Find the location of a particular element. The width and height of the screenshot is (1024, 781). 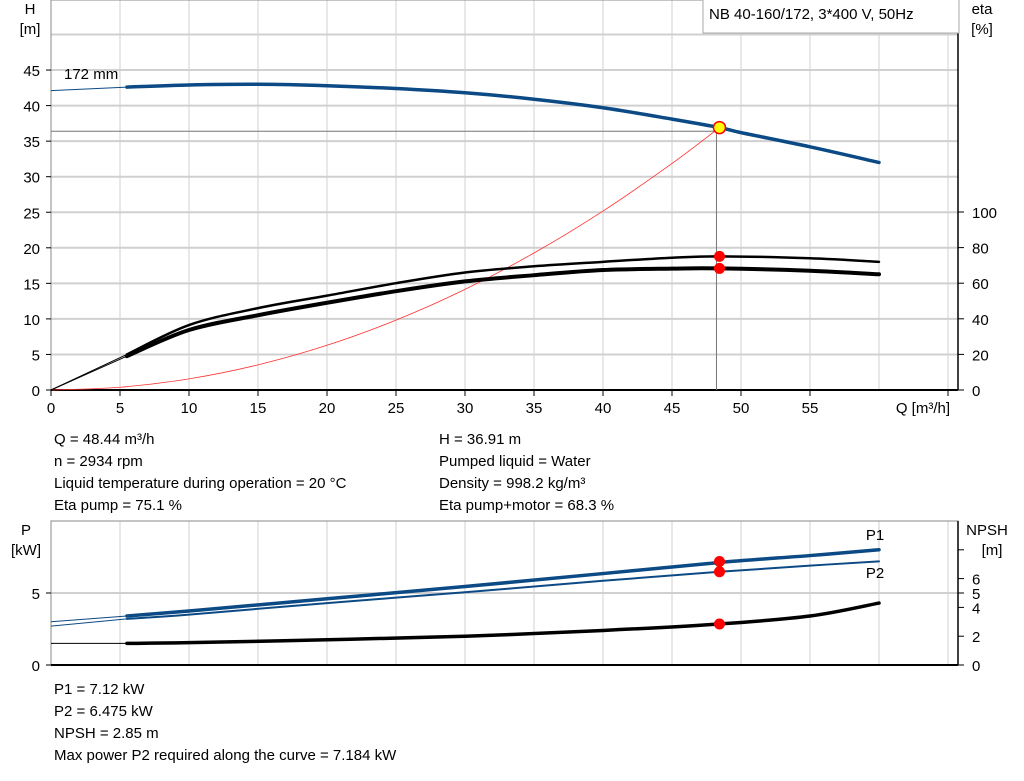

eta-pump-curve-line is located at coordinates (503, 305).